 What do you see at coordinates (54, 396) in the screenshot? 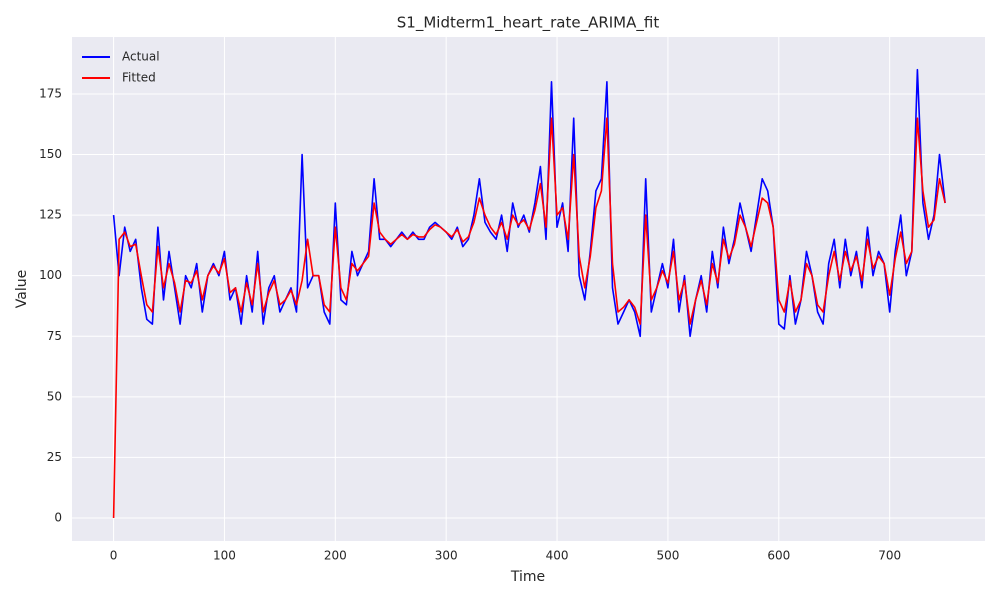
I see `y-tick-label: 50` at bounding box center [54, 396].